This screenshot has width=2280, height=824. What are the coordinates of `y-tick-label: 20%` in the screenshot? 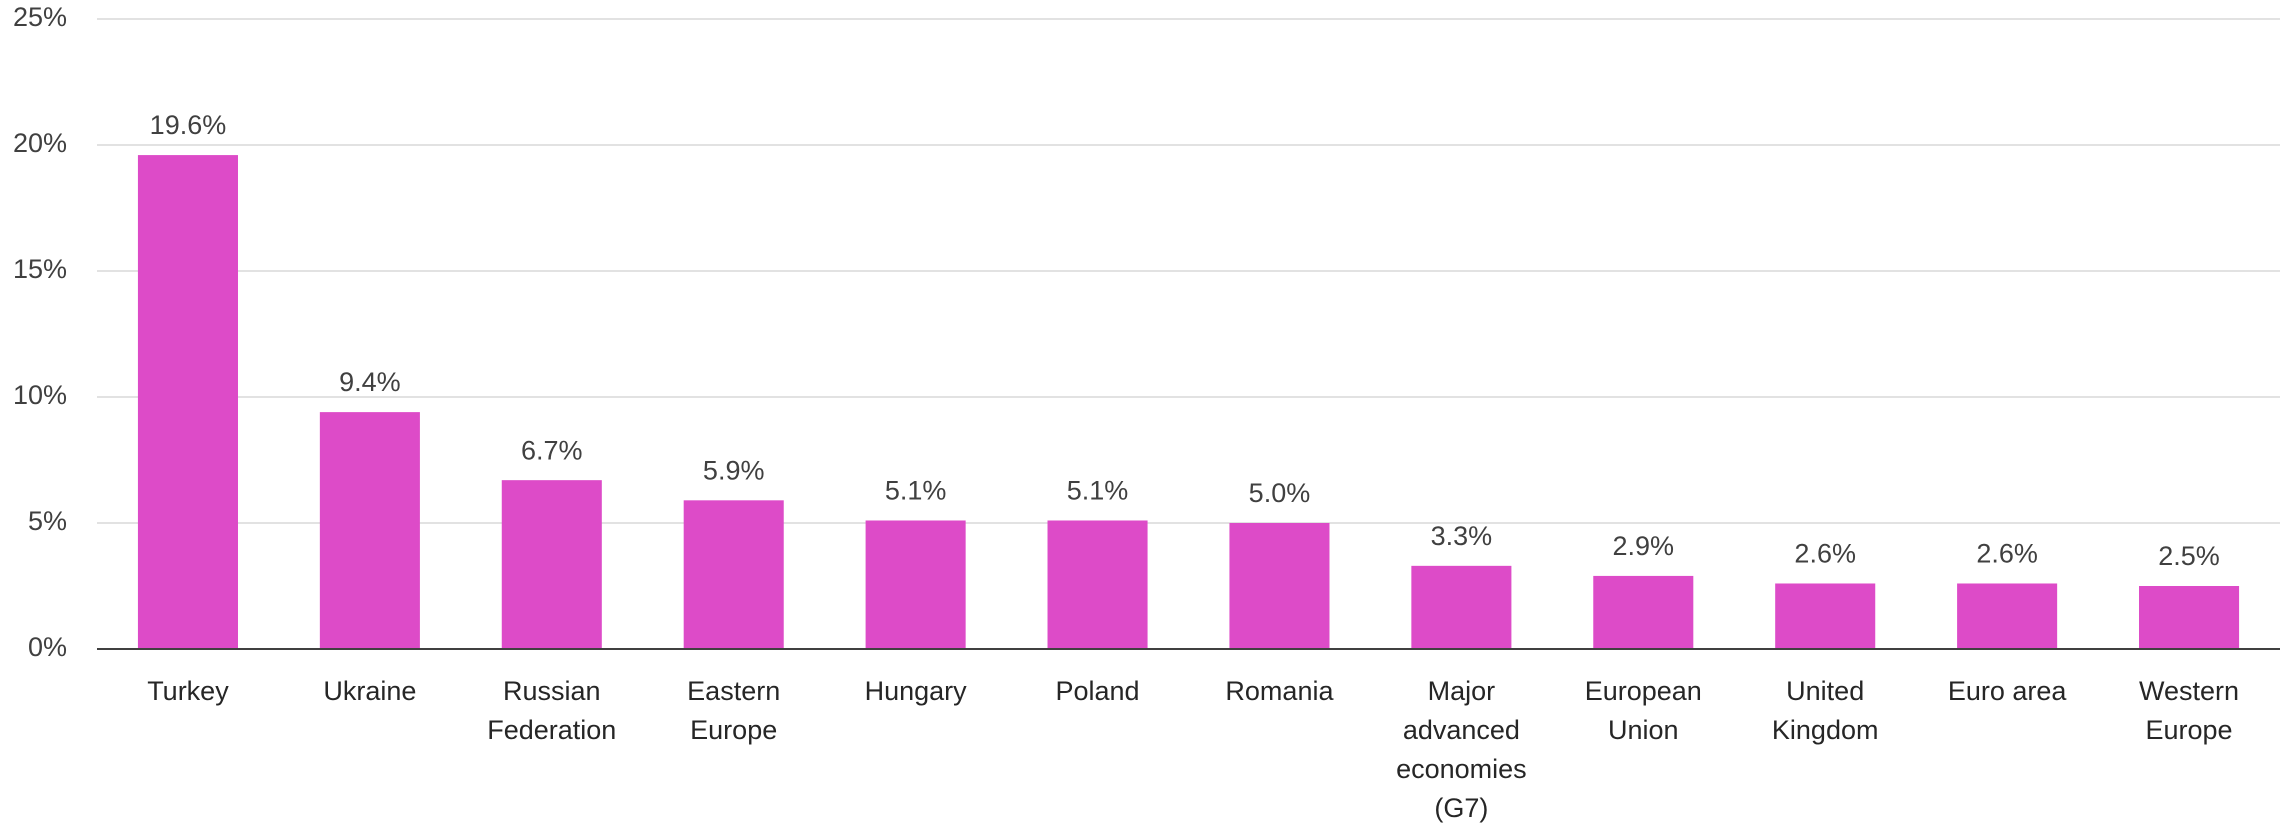 It's located at (40, 143).